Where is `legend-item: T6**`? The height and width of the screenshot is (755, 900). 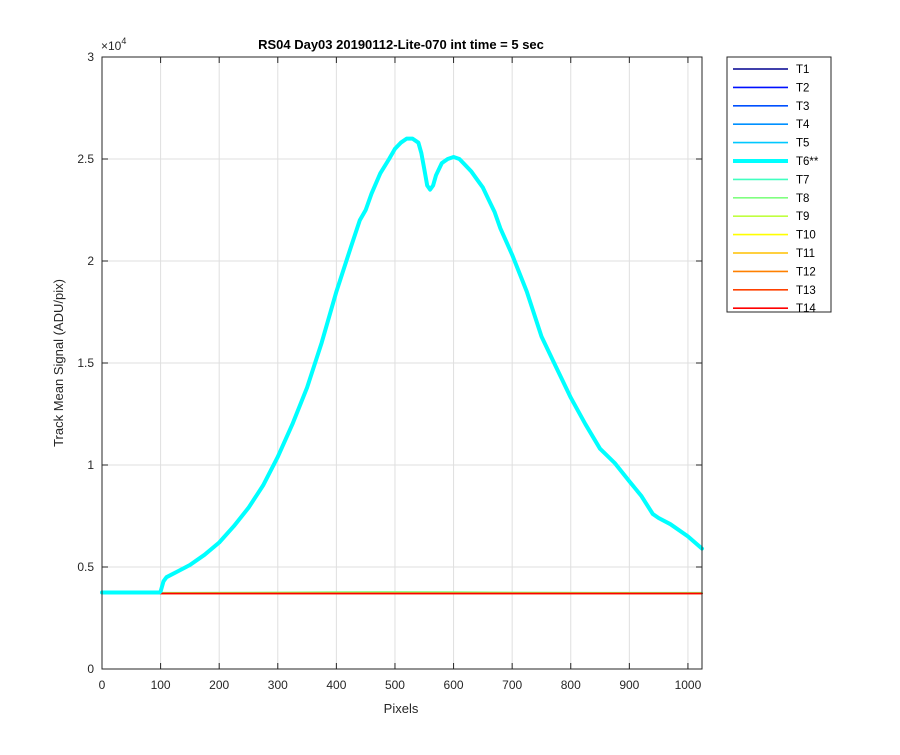 legend-item: T6** is located at coordinates (776, 162).